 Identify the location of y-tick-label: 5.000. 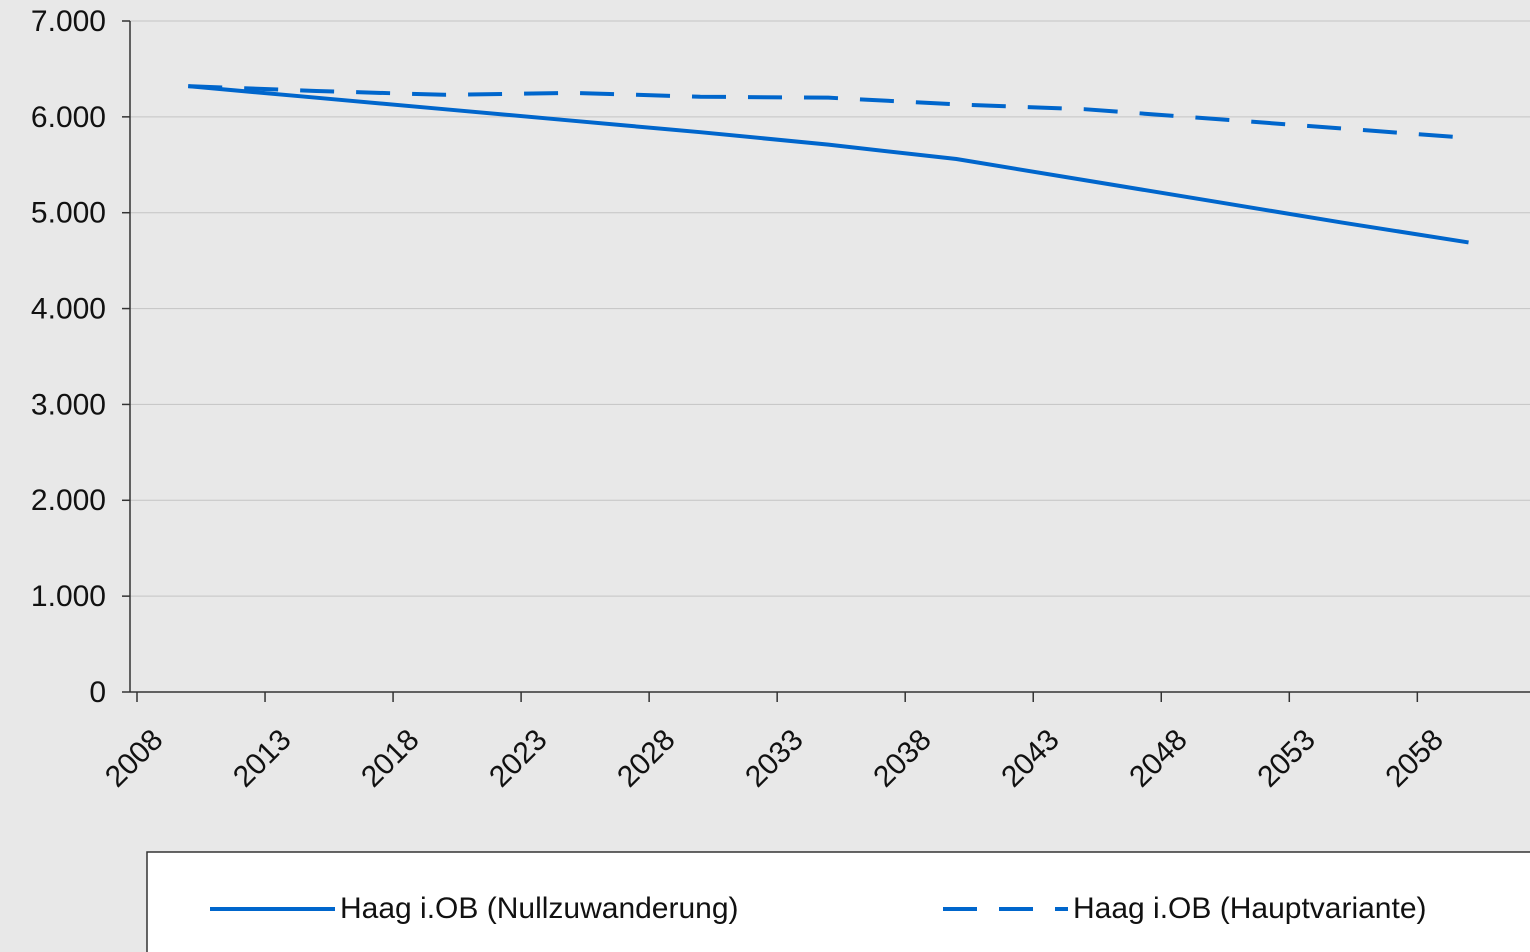
(68, 213).